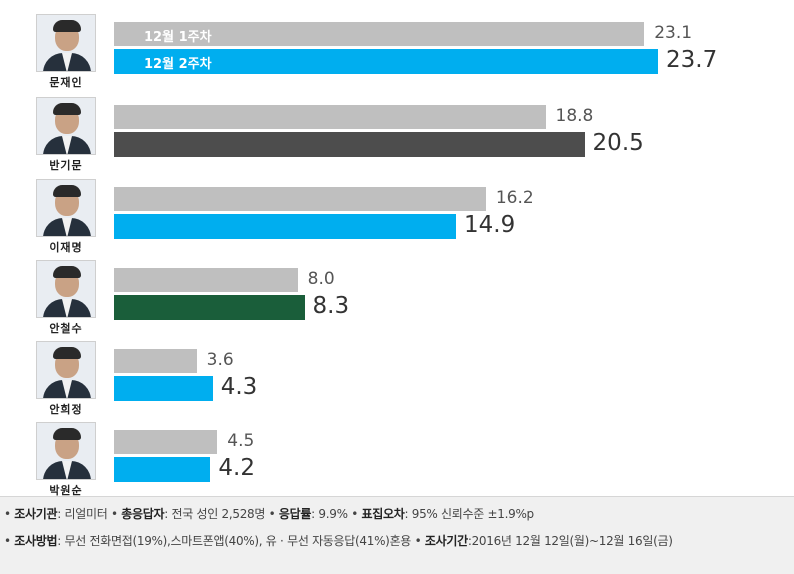  I want to click on footer-item: • 조사기간:2016년 12월 12일(월)~12월 16일(금), so click(543, 541).